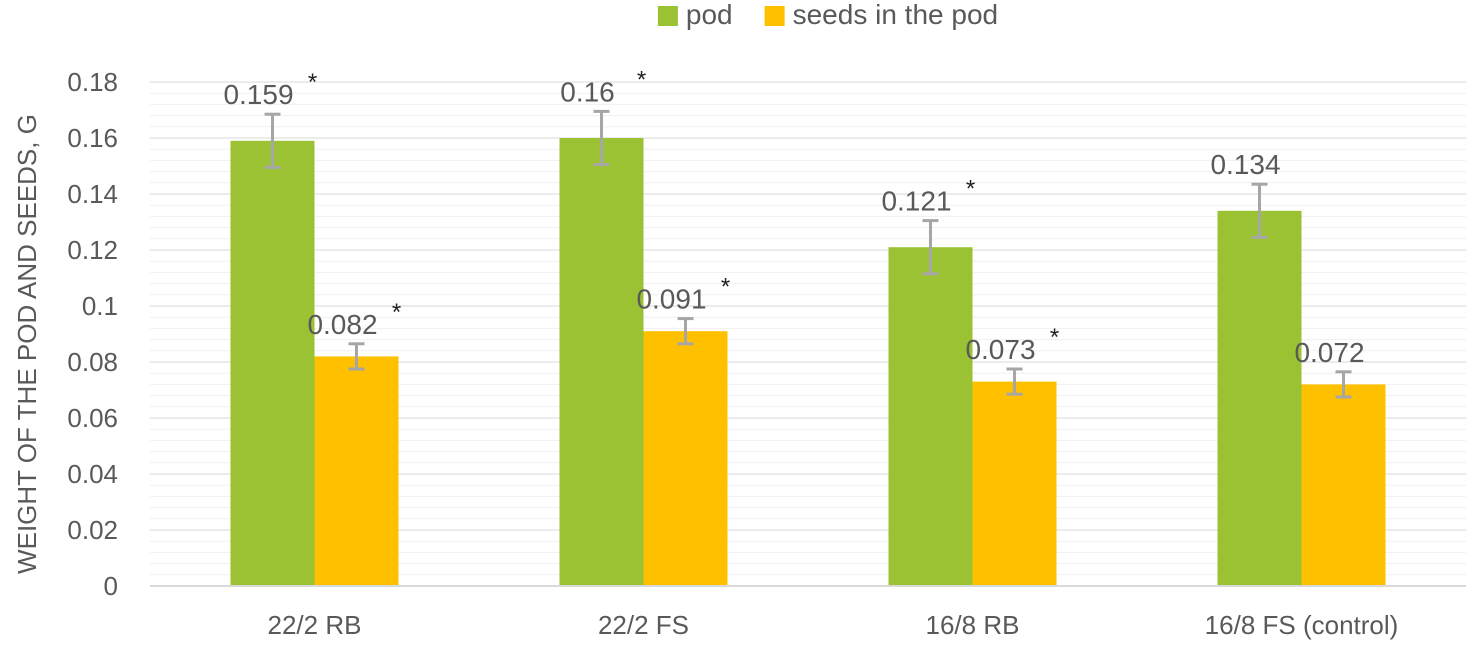 The width and height of the screenshot is (1484, 651). Describe the element at coordinates (315, 625) in the screenshot. I see `x-category-label: 22/2 RB` at that location.